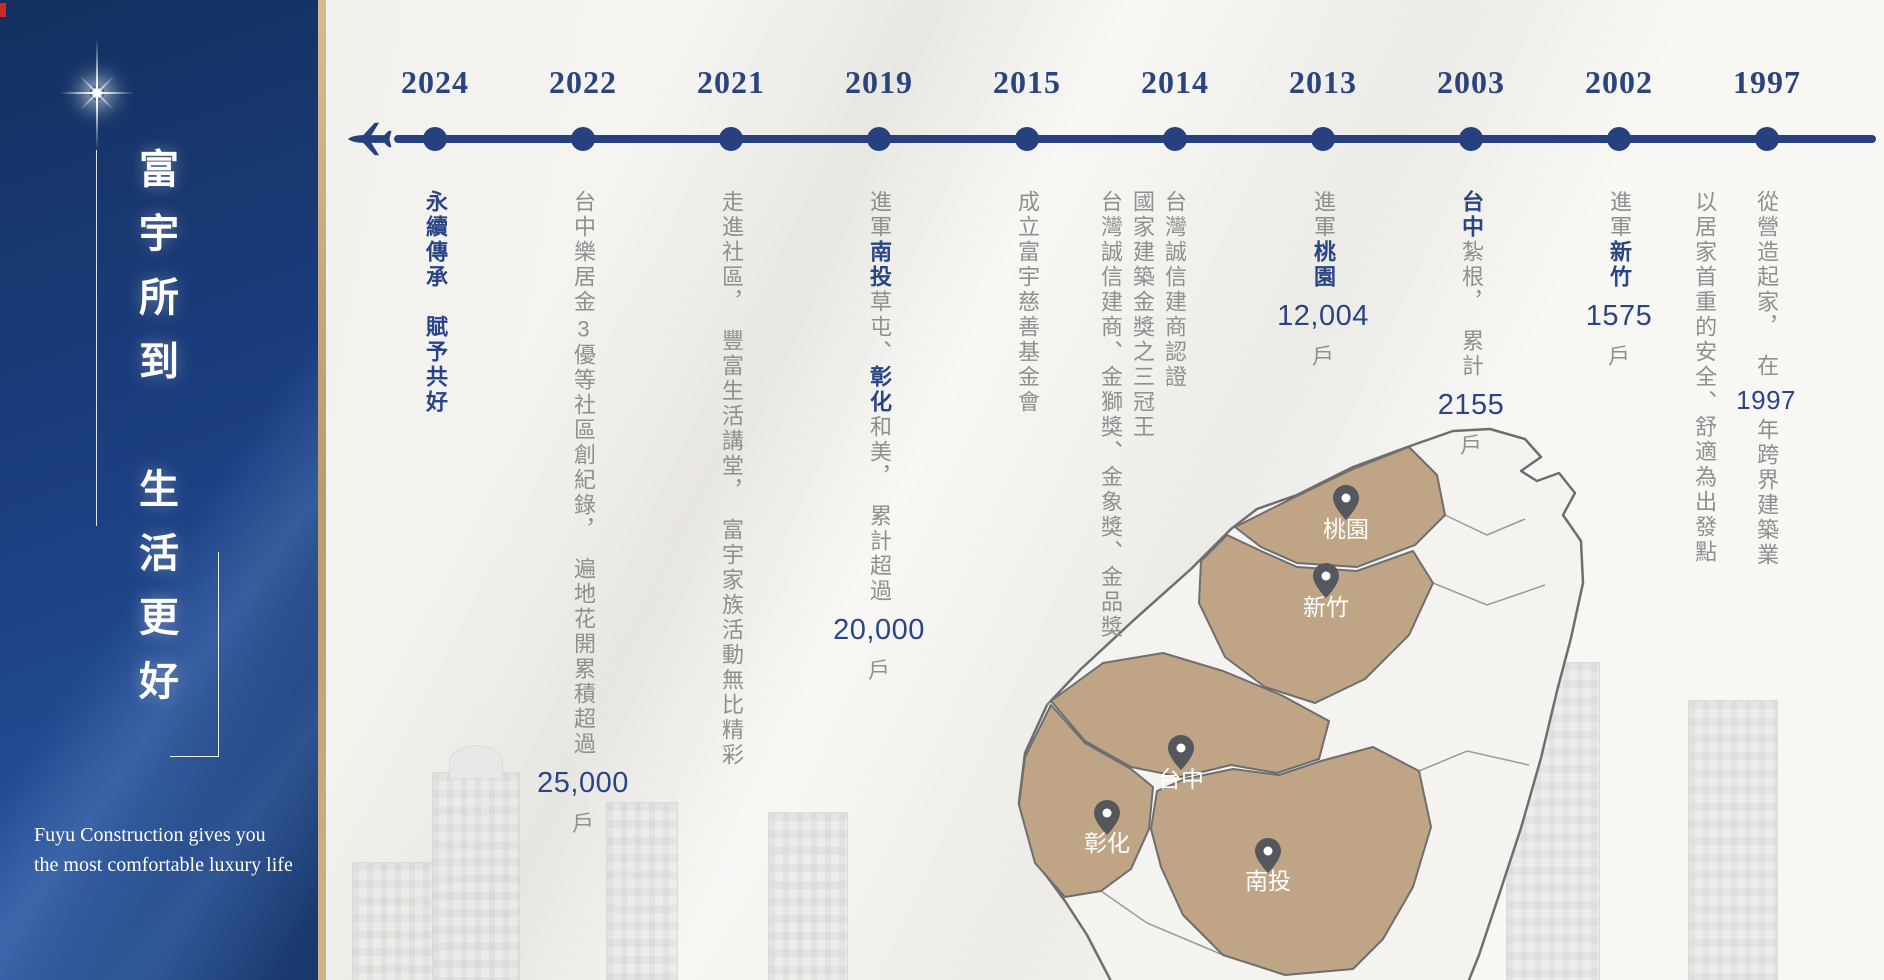 The height and width of the screenshot is (980, 1884). What do you see at coordinates (435, 82) in the screenshot?
I see `year-label-2024: 2024` at bounding box center [435, 82].